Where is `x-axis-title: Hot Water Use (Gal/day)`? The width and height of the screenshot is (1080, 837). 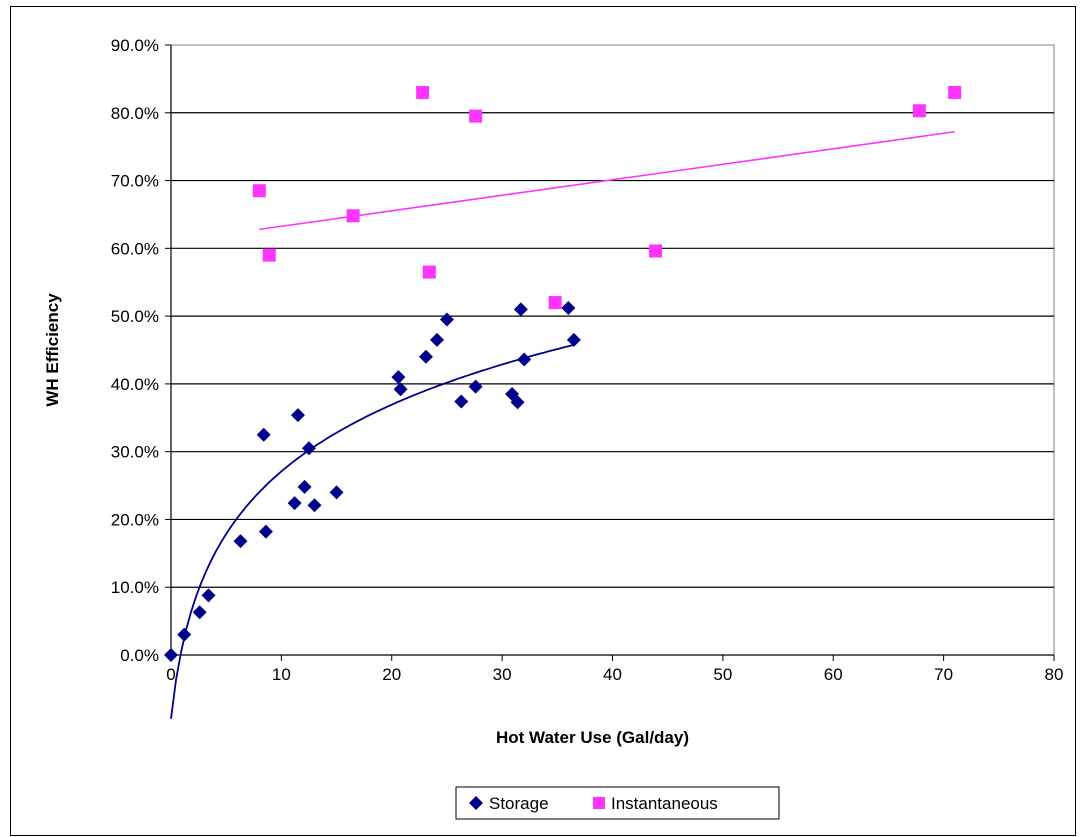
x-axis-title: Hot Water Use (Gal/day) is located at coordinates (592, 737).